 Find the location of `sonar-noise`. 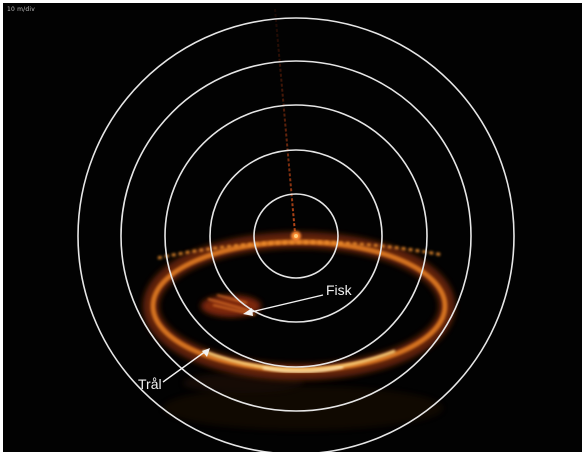

sonar-noise is located at coordinates (303, 401).